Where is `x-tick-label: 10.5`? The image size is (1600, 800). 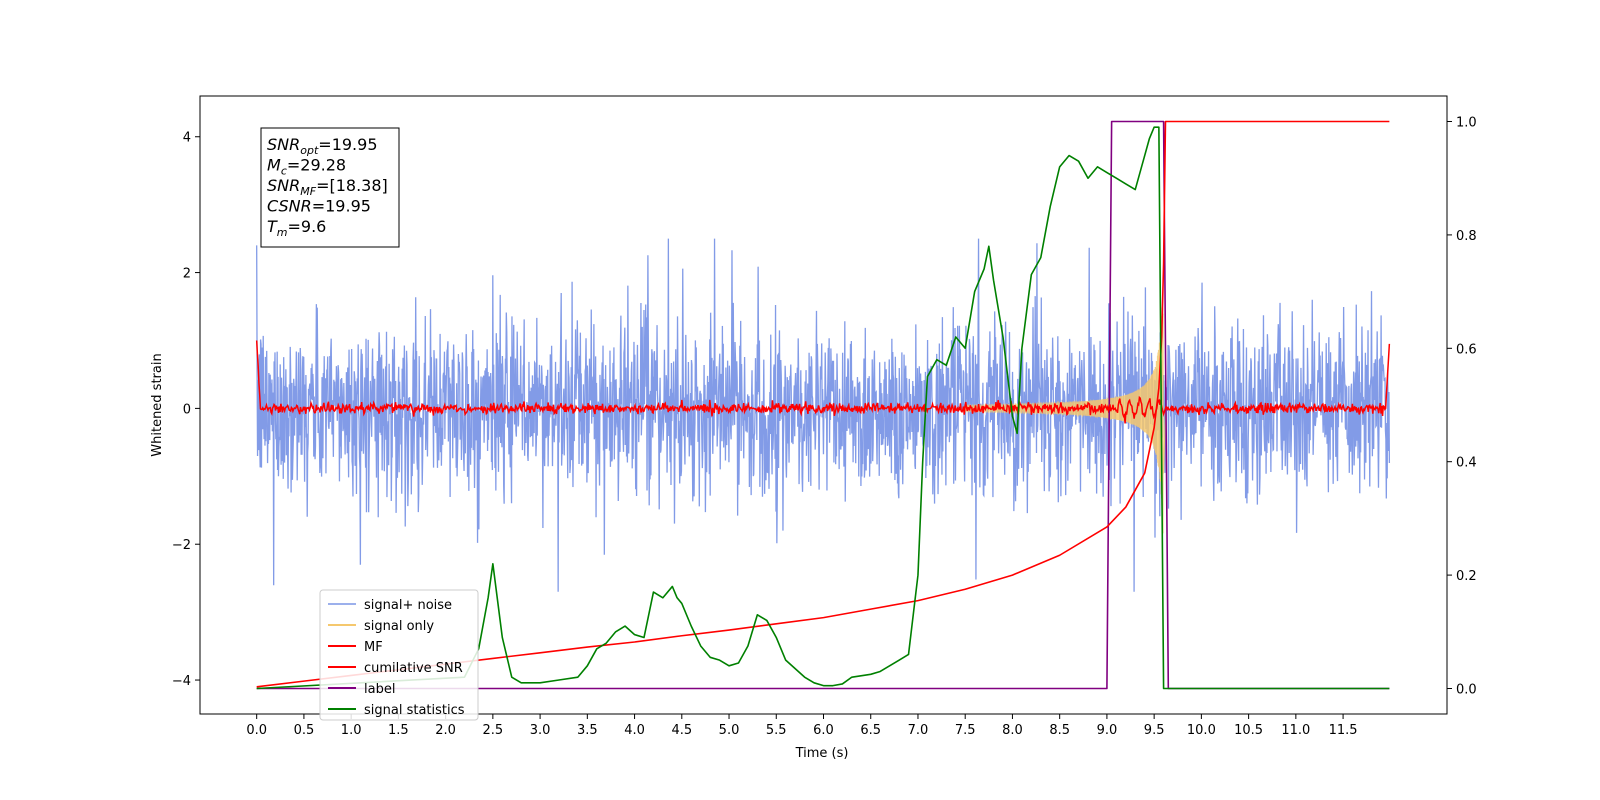
x-tick-label: 10.5 is located at coordinates (1248, 730).